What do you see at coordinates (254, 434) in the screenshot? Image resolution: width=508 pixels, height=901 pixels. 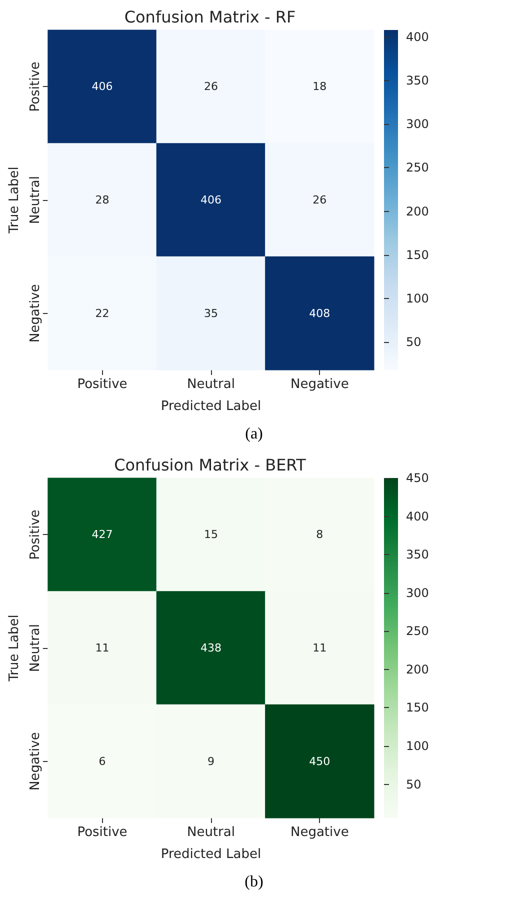 I see `text: (a)` at bounding box center [254, 434].